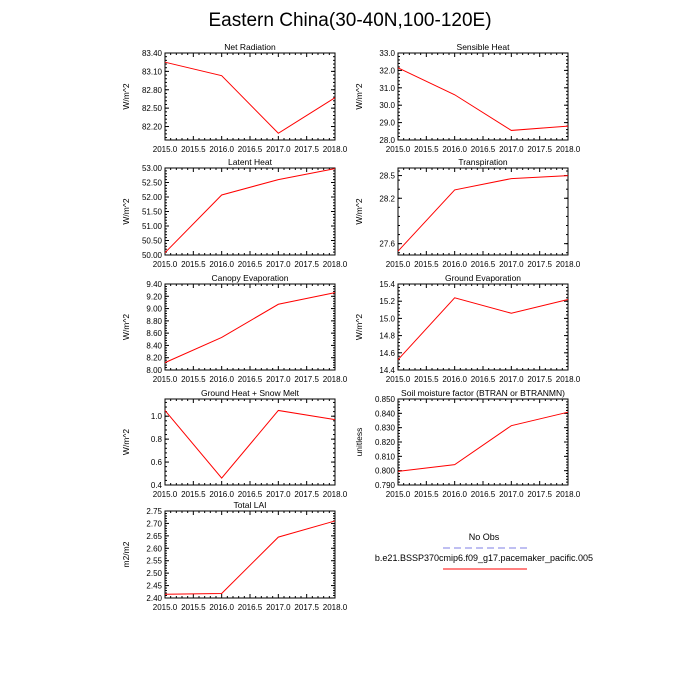 This screenshot has height=700, width=700. Describe the element at coordinates (157, 485) in the screenshot. I see `y-tick-label: 0.4` at that location.